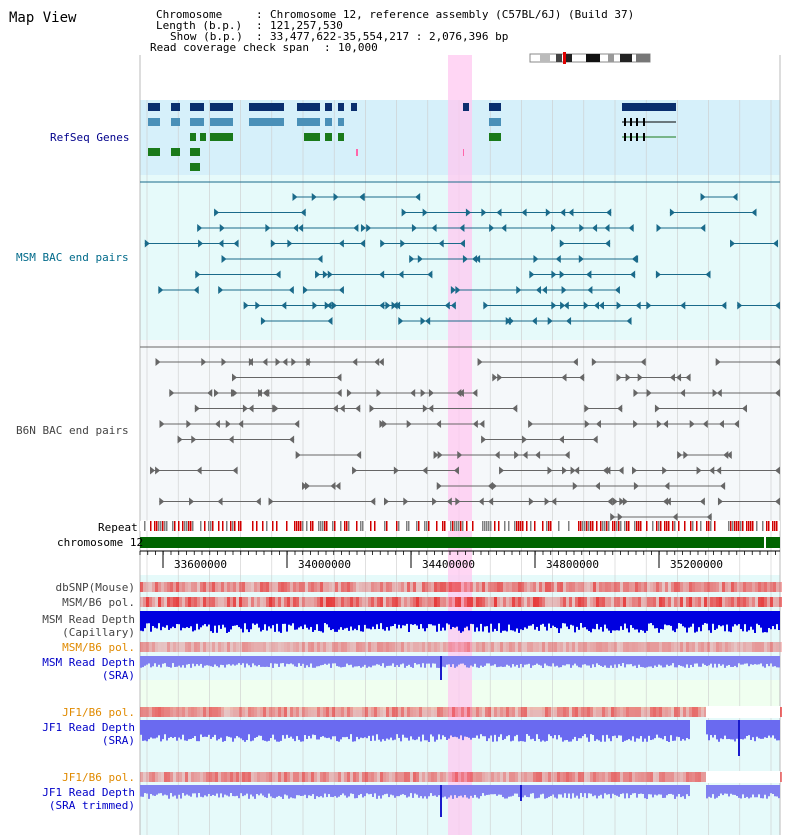 The width and height of the screenshot is (800, 835). I want to click on highlight-region, so click(460, 445).